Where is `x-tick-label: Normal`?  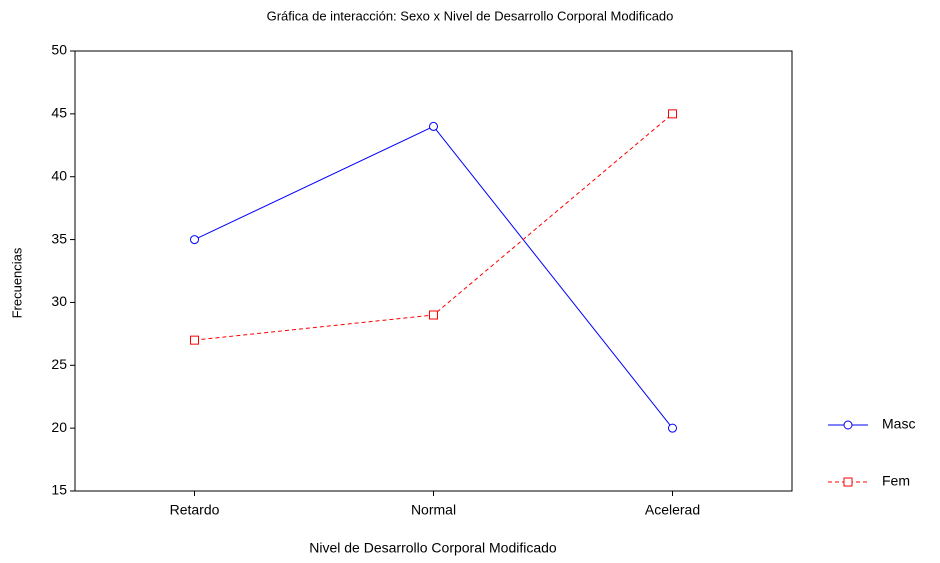
x-tick-label: Normal is located at coordinates (433, 510).